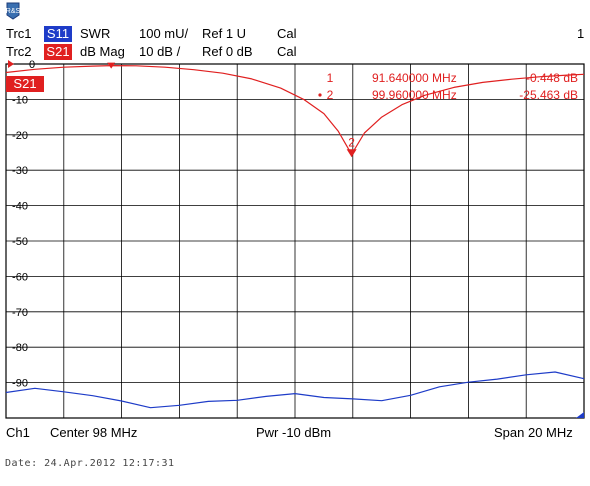 The image size is (590, 486). I want to click on trace1-format: SWR, so click(95, 33).